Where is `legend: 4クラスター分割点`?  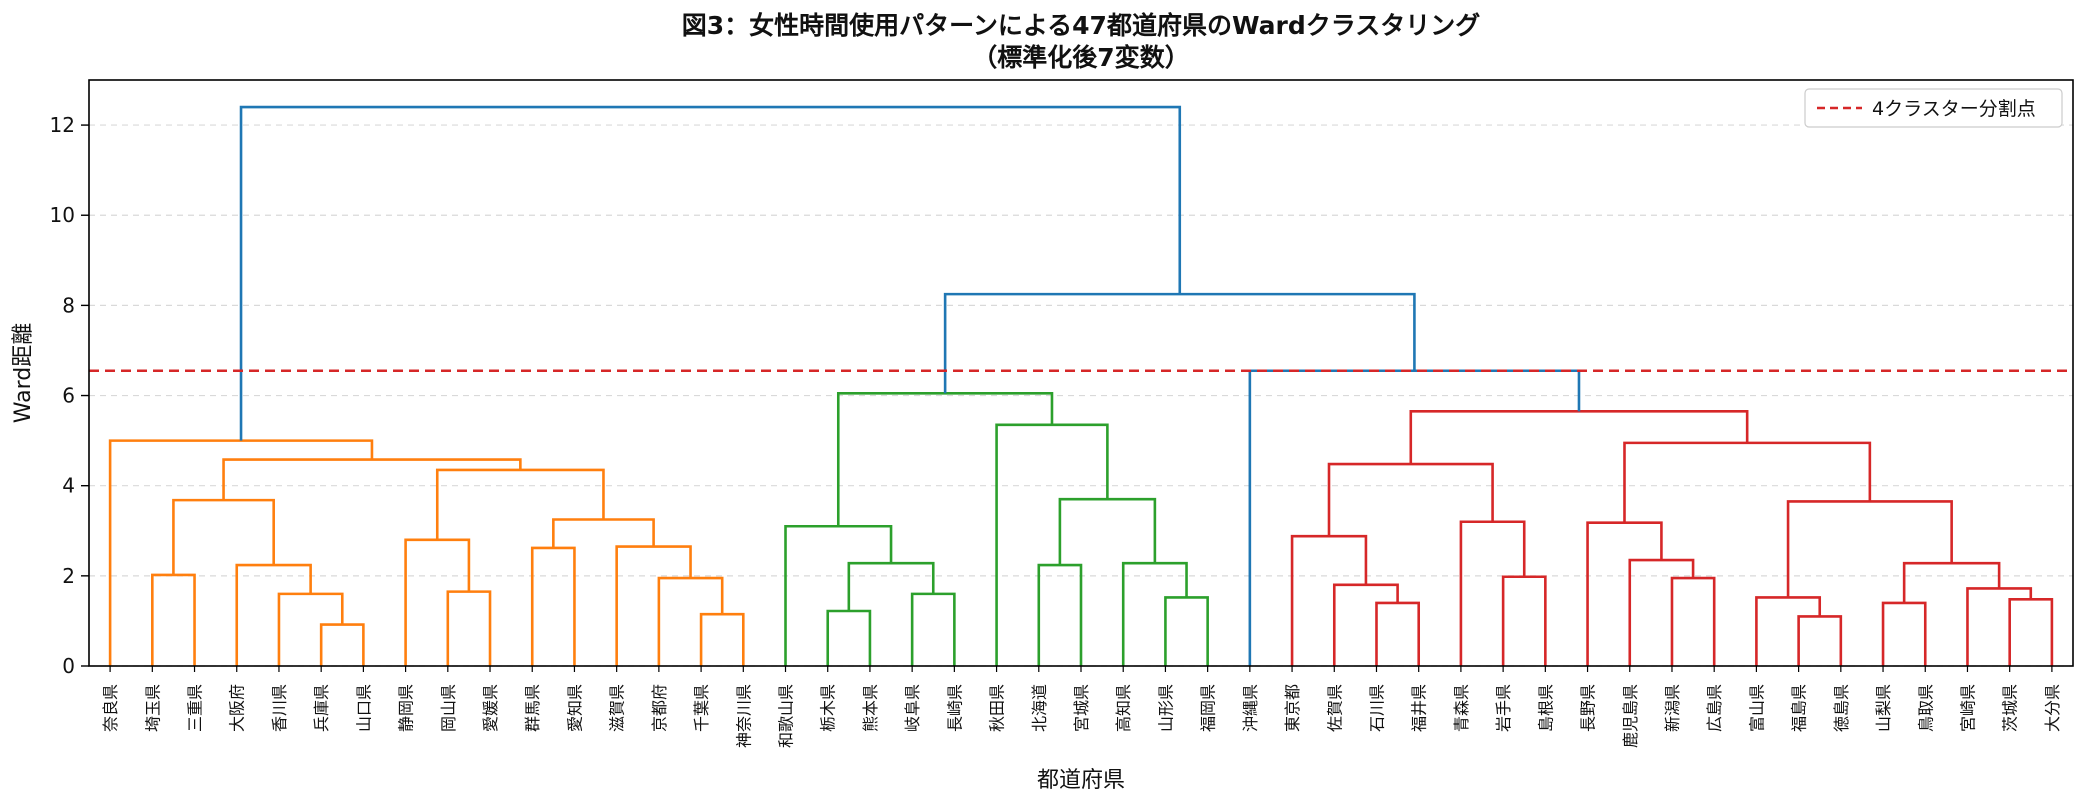
legend: 4クラスター分割点 is located at coordinates (1933, 108).